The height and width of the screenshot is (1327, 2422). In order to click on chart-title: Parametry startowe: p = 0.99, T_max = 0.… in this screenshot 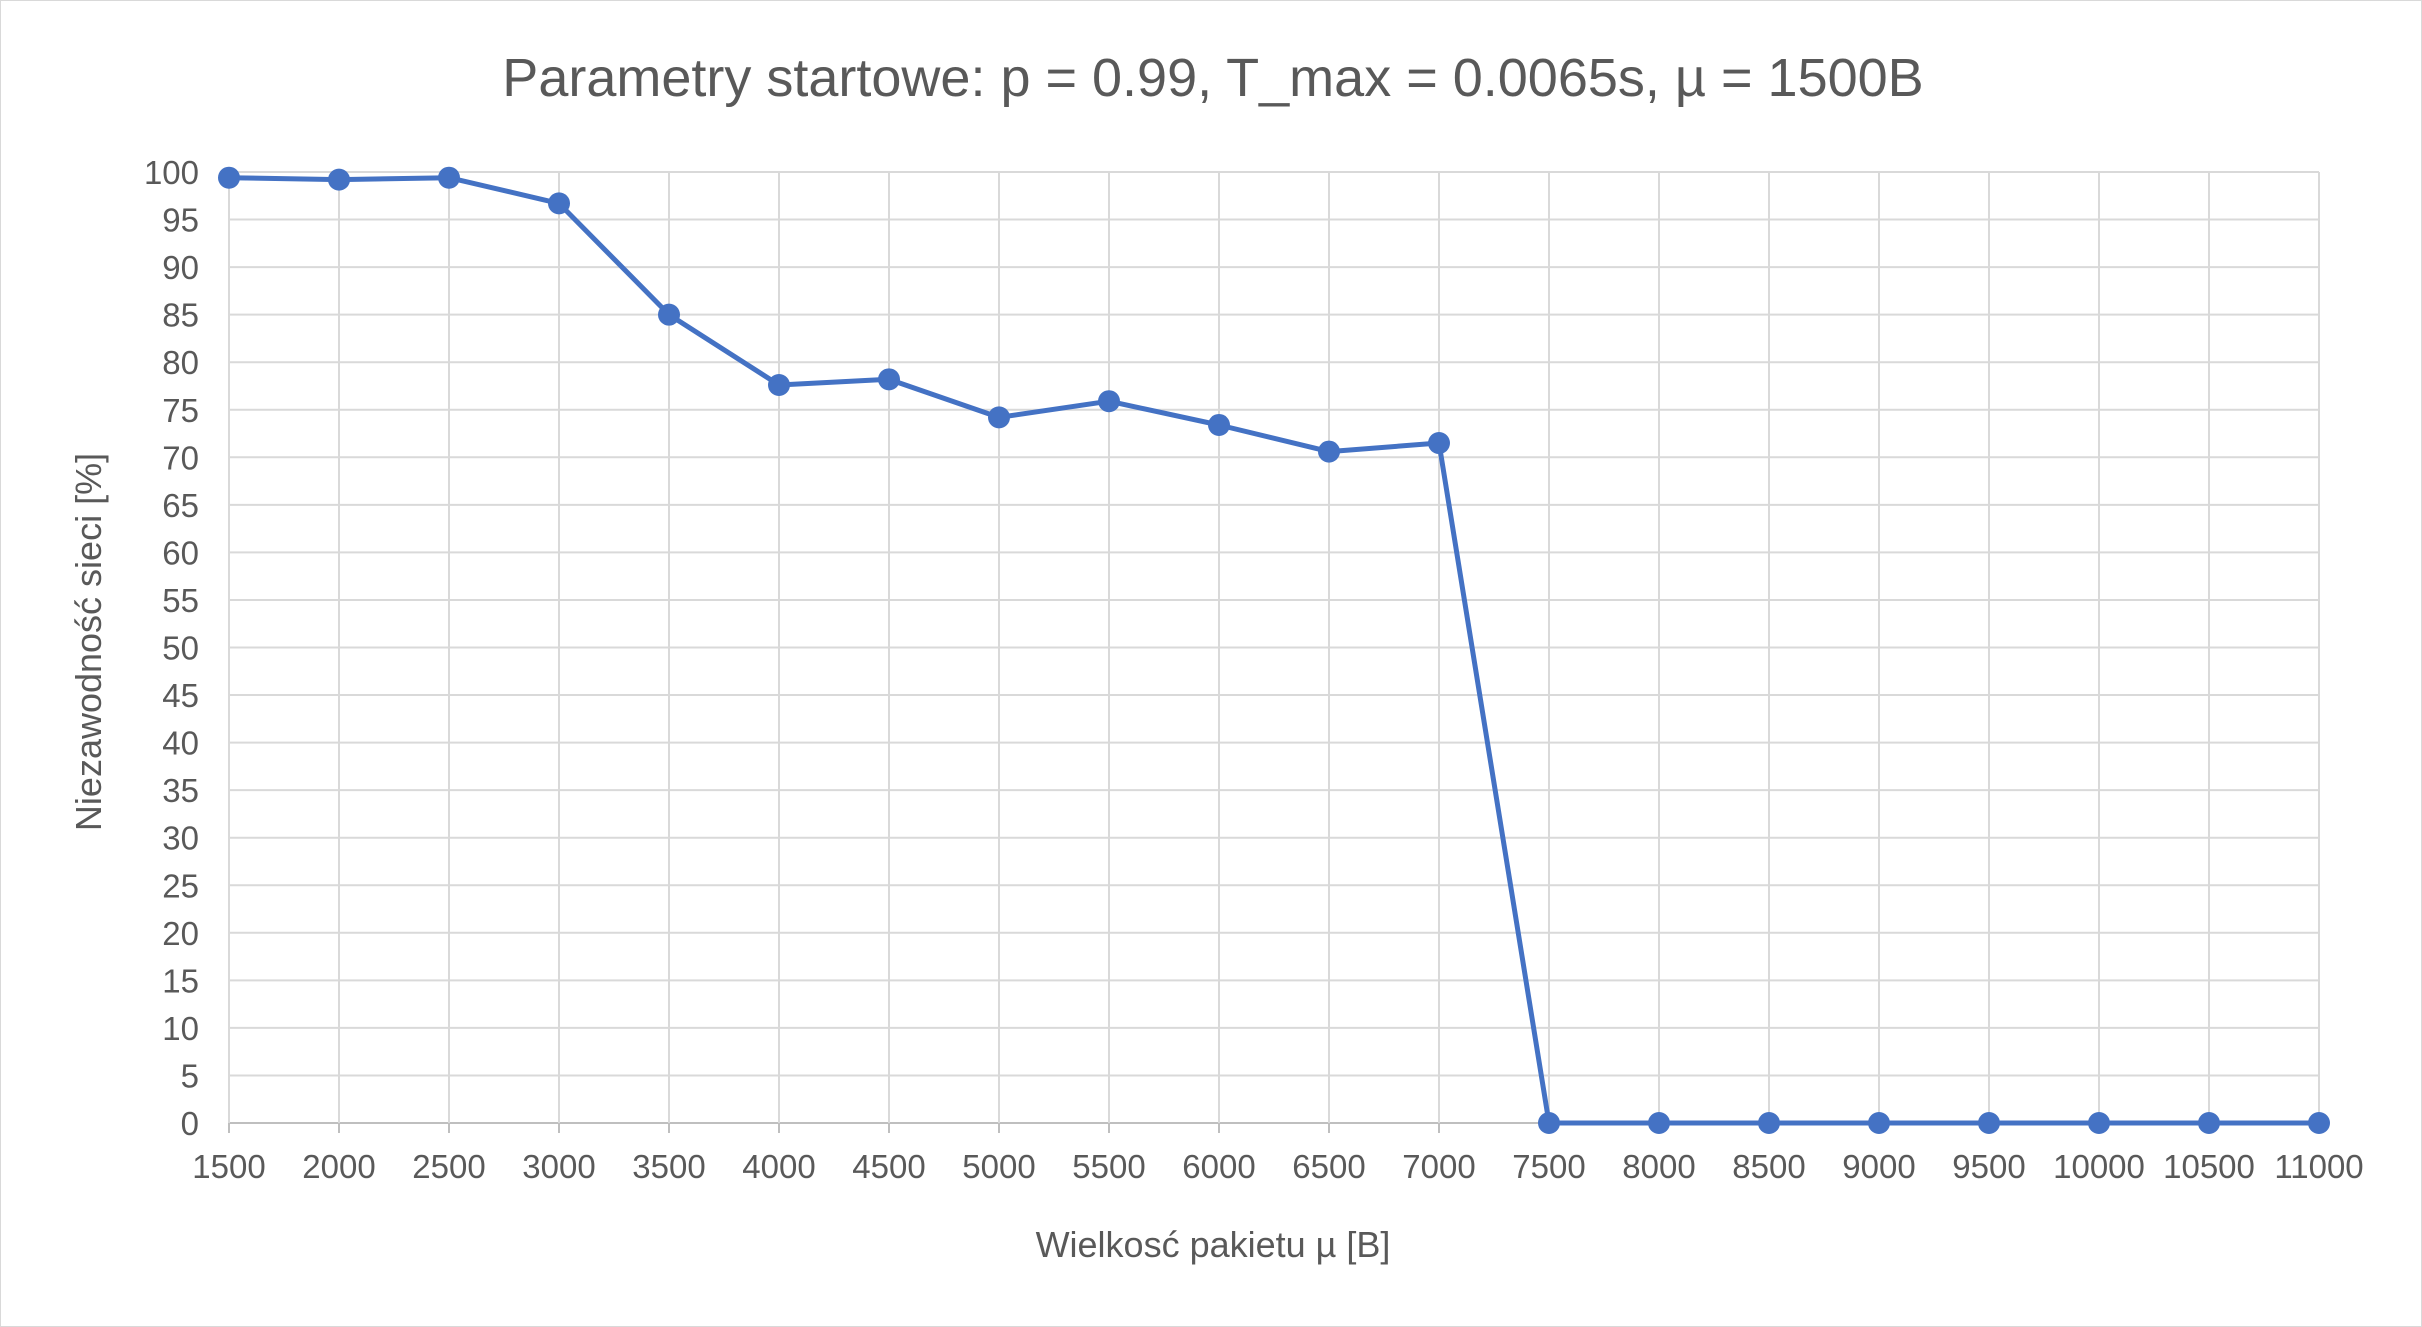, I will do `click(1212, 78)`.